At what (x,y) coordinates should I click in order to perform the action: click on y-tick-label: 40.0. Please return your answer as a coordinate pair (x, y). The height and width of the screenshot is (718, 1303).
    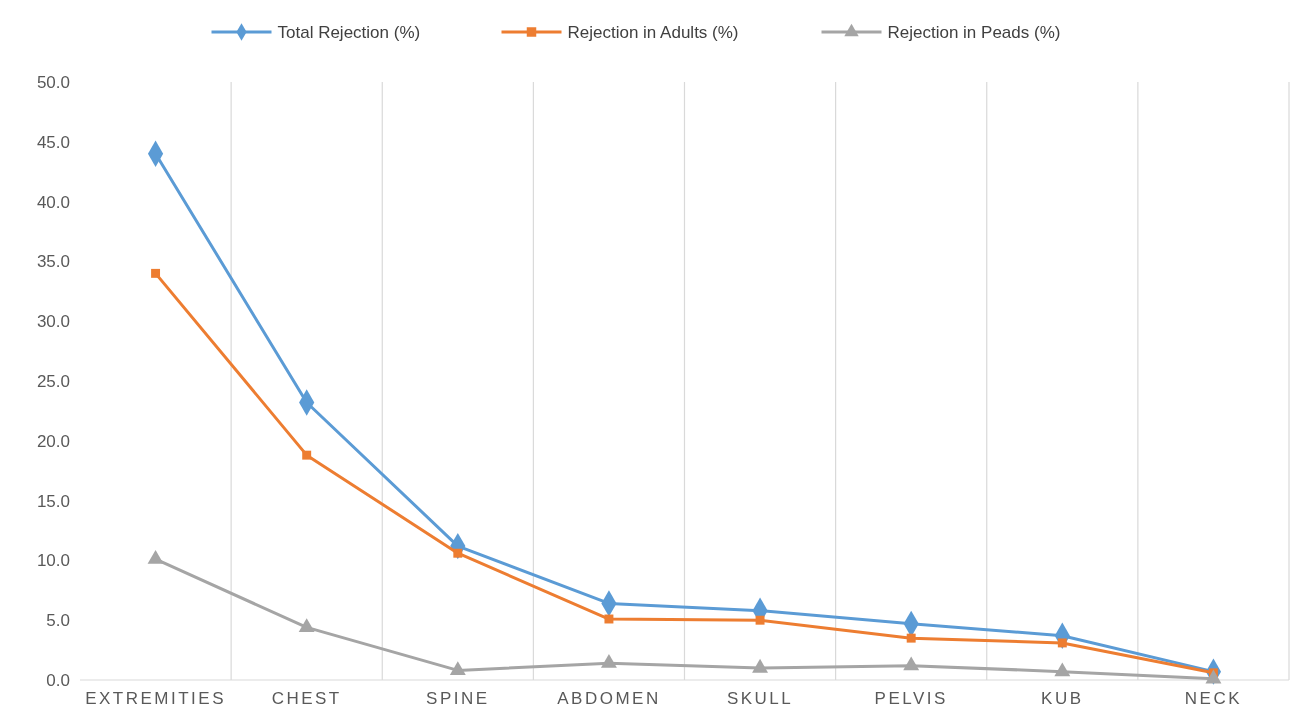
    Looking at the image, I should click on (53, 202).